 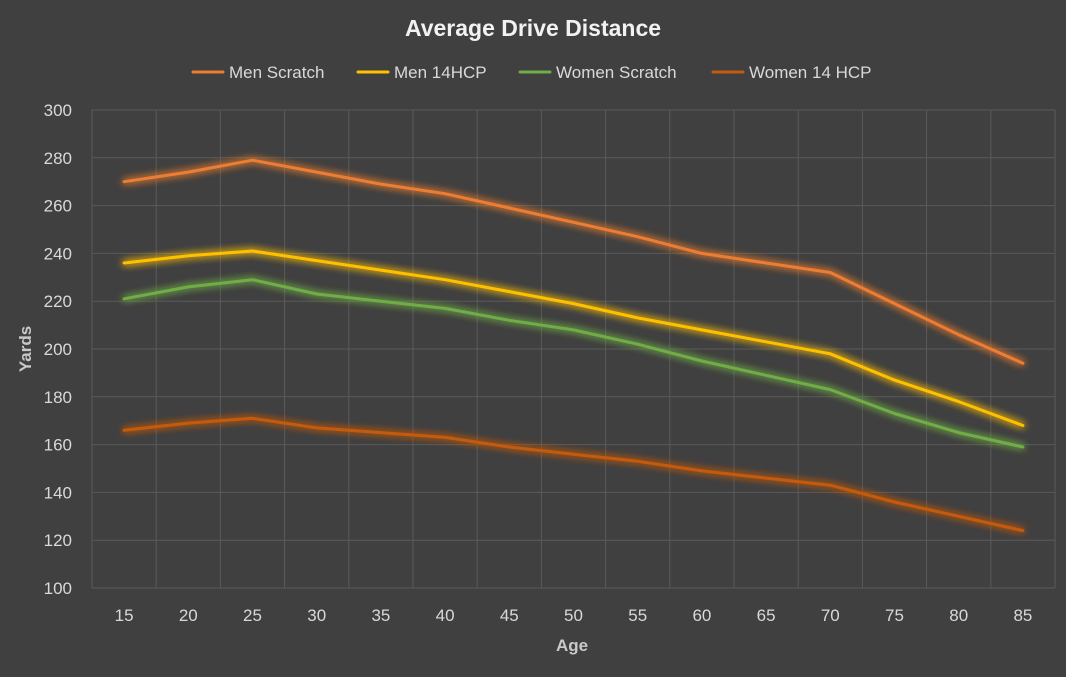 What do you see at coordinates (188, 615) in the screenshot?
I see `x-tick-label: 20` at bounding box center [188, 615].